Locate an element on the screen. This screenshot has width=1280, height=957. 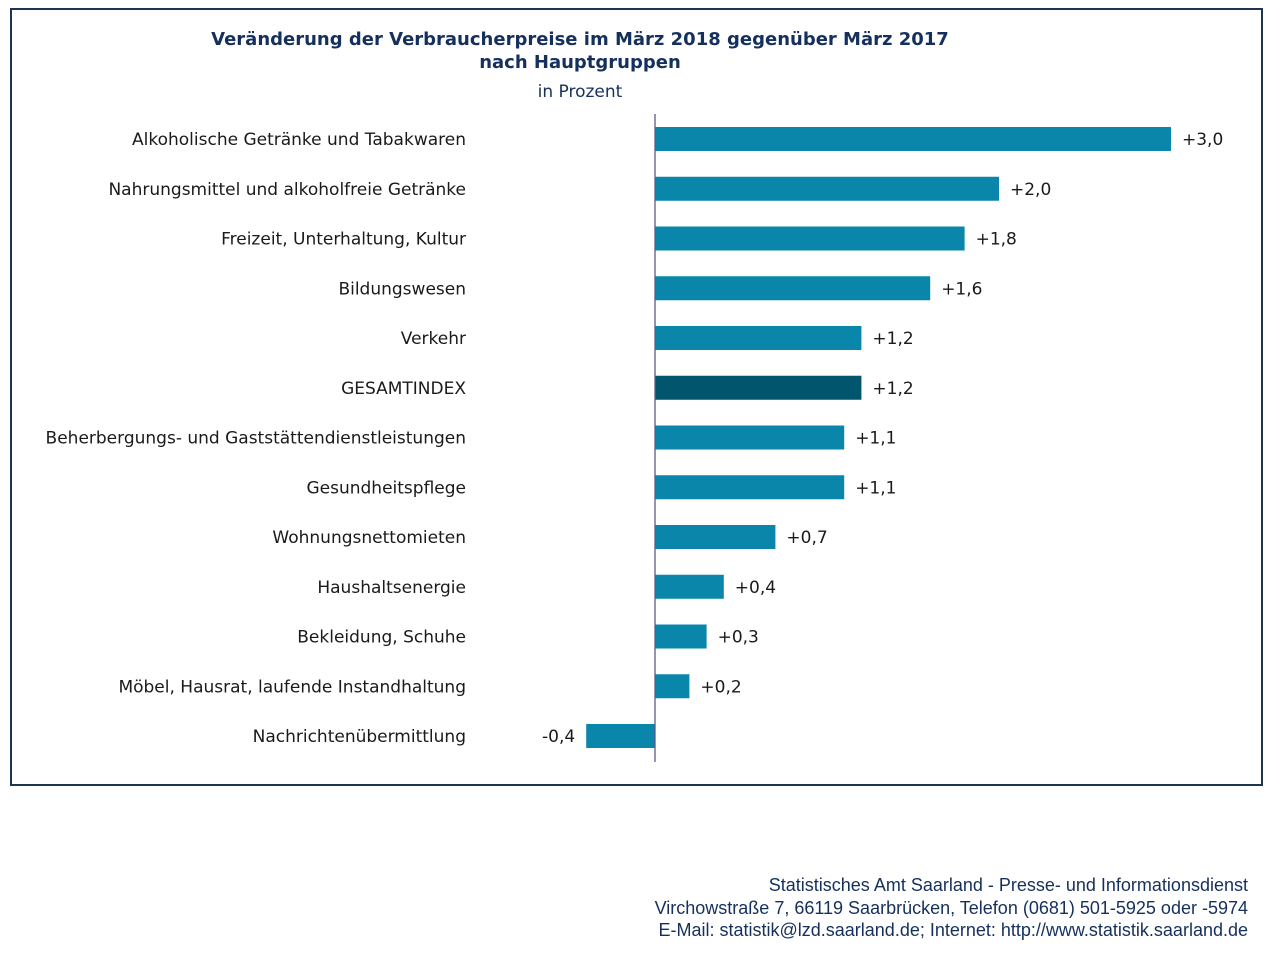
bar-nachrichtenuebermittlung is located at coordinates (620, 736).